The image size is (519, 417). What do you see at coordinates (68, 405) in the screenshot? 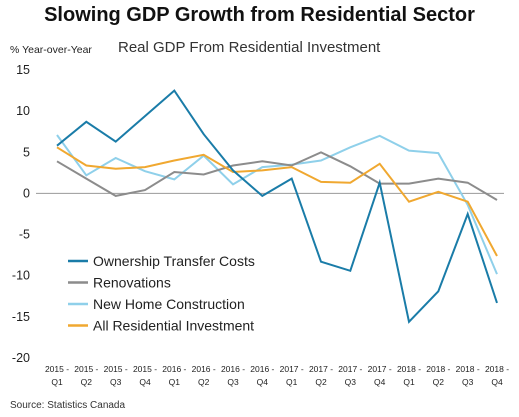
I see `source-note: Source: Statistics Canada` at bounding box center [68, 405].